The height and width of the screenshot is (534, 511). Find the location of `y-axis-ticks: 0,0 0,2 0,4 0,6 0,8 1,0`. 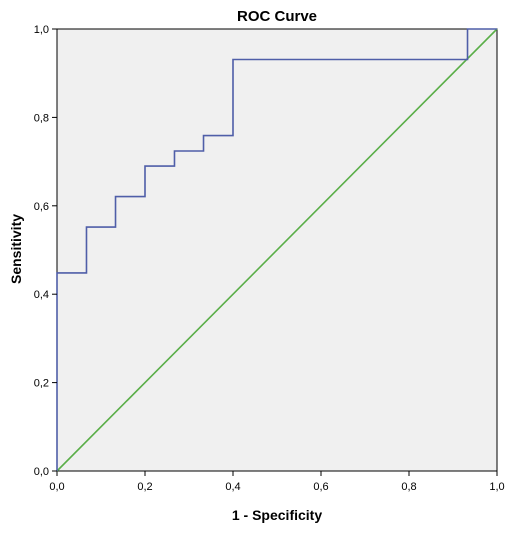

y-axis-ticks: 0,0 0,2 0,4 0,6 0,8 1,0 is located at coordinates (45, 251).